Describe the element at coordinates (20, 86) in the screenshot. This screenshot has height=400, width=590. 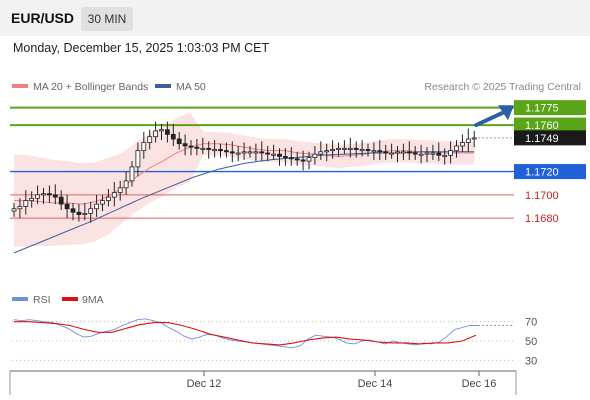
I see `ma20-legend-swatch` at that location.